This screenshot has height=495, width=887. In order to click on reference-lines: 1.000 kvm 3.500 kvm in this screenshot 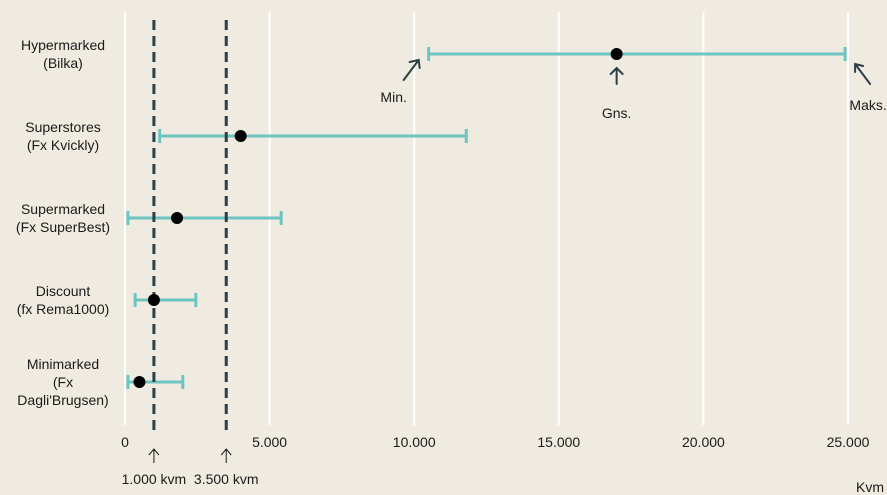, I will do `click(190, 253)`.